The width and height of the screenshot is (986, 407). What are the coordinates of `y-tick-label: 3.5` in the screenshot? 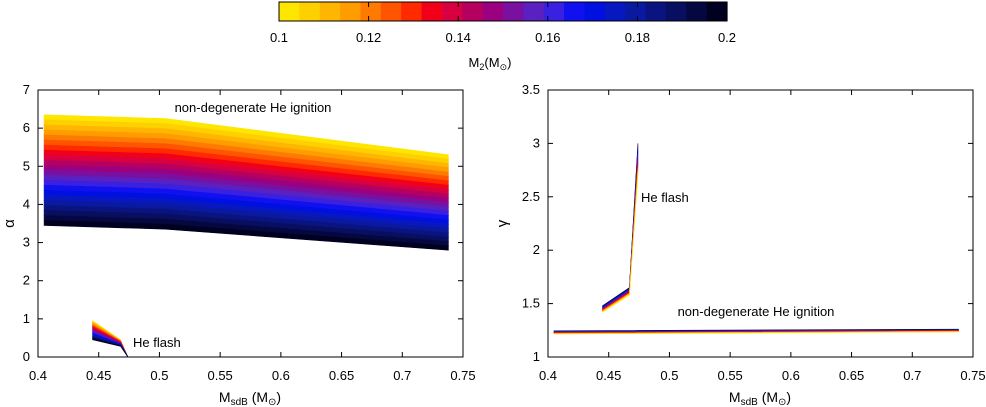 It's located at (531, 89).